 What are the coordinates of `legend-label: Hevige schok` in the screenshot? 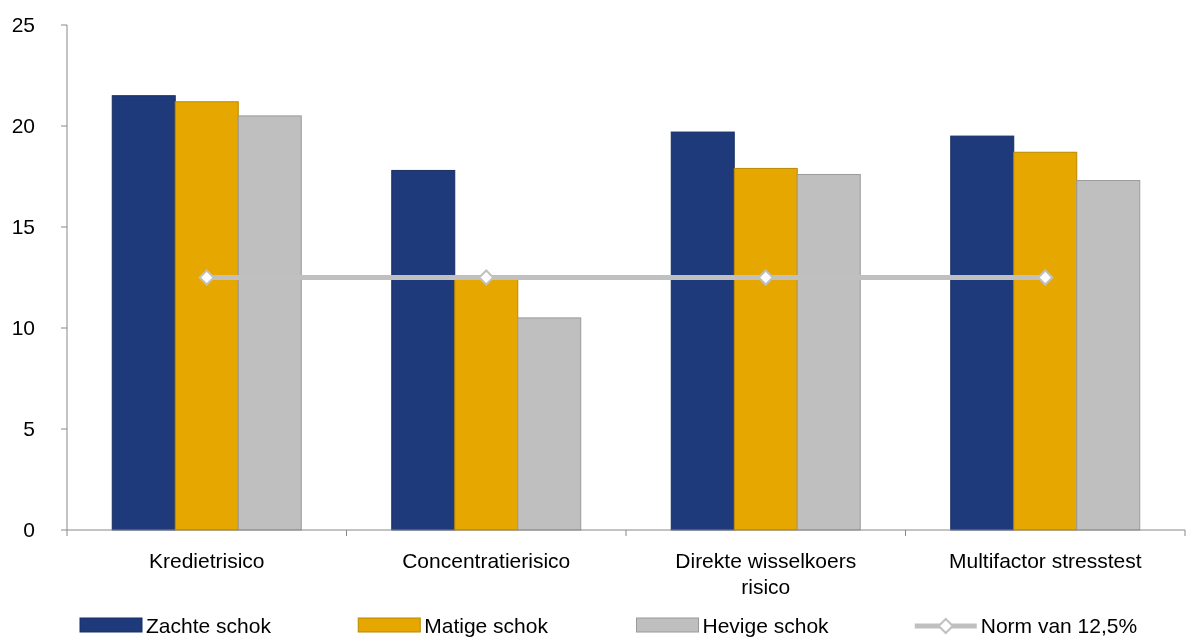 It's located at (766, 626).